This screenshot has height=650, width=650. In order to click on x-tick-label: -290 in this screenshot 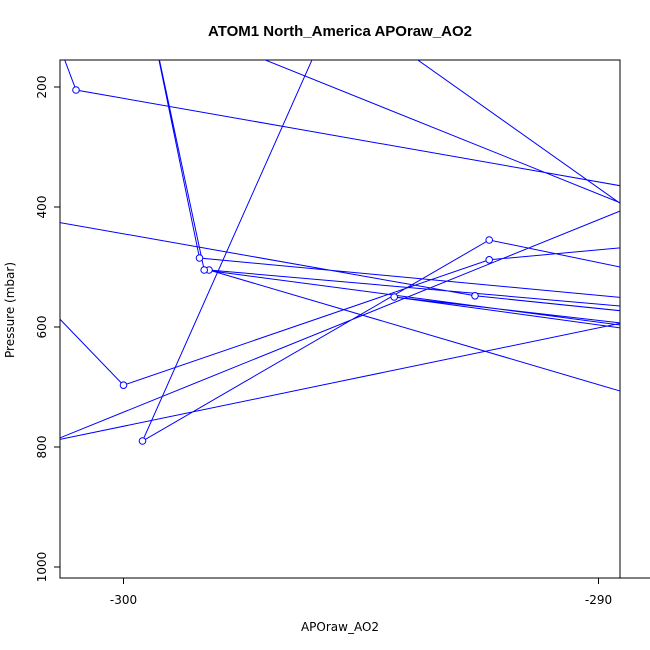, I will do `click(598, 600)`.